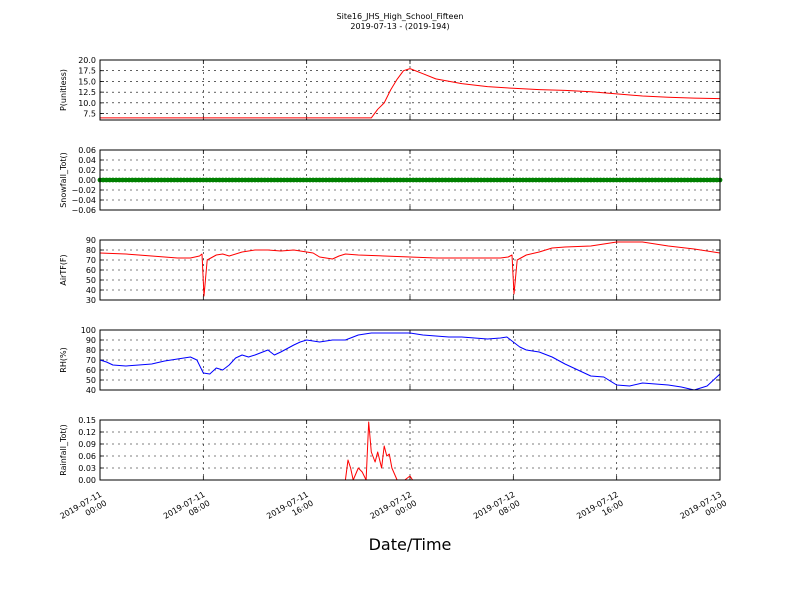 This screenshot has width=800, height=600. I want to click on y-axis-label: P(unitless), so click(63, 90).